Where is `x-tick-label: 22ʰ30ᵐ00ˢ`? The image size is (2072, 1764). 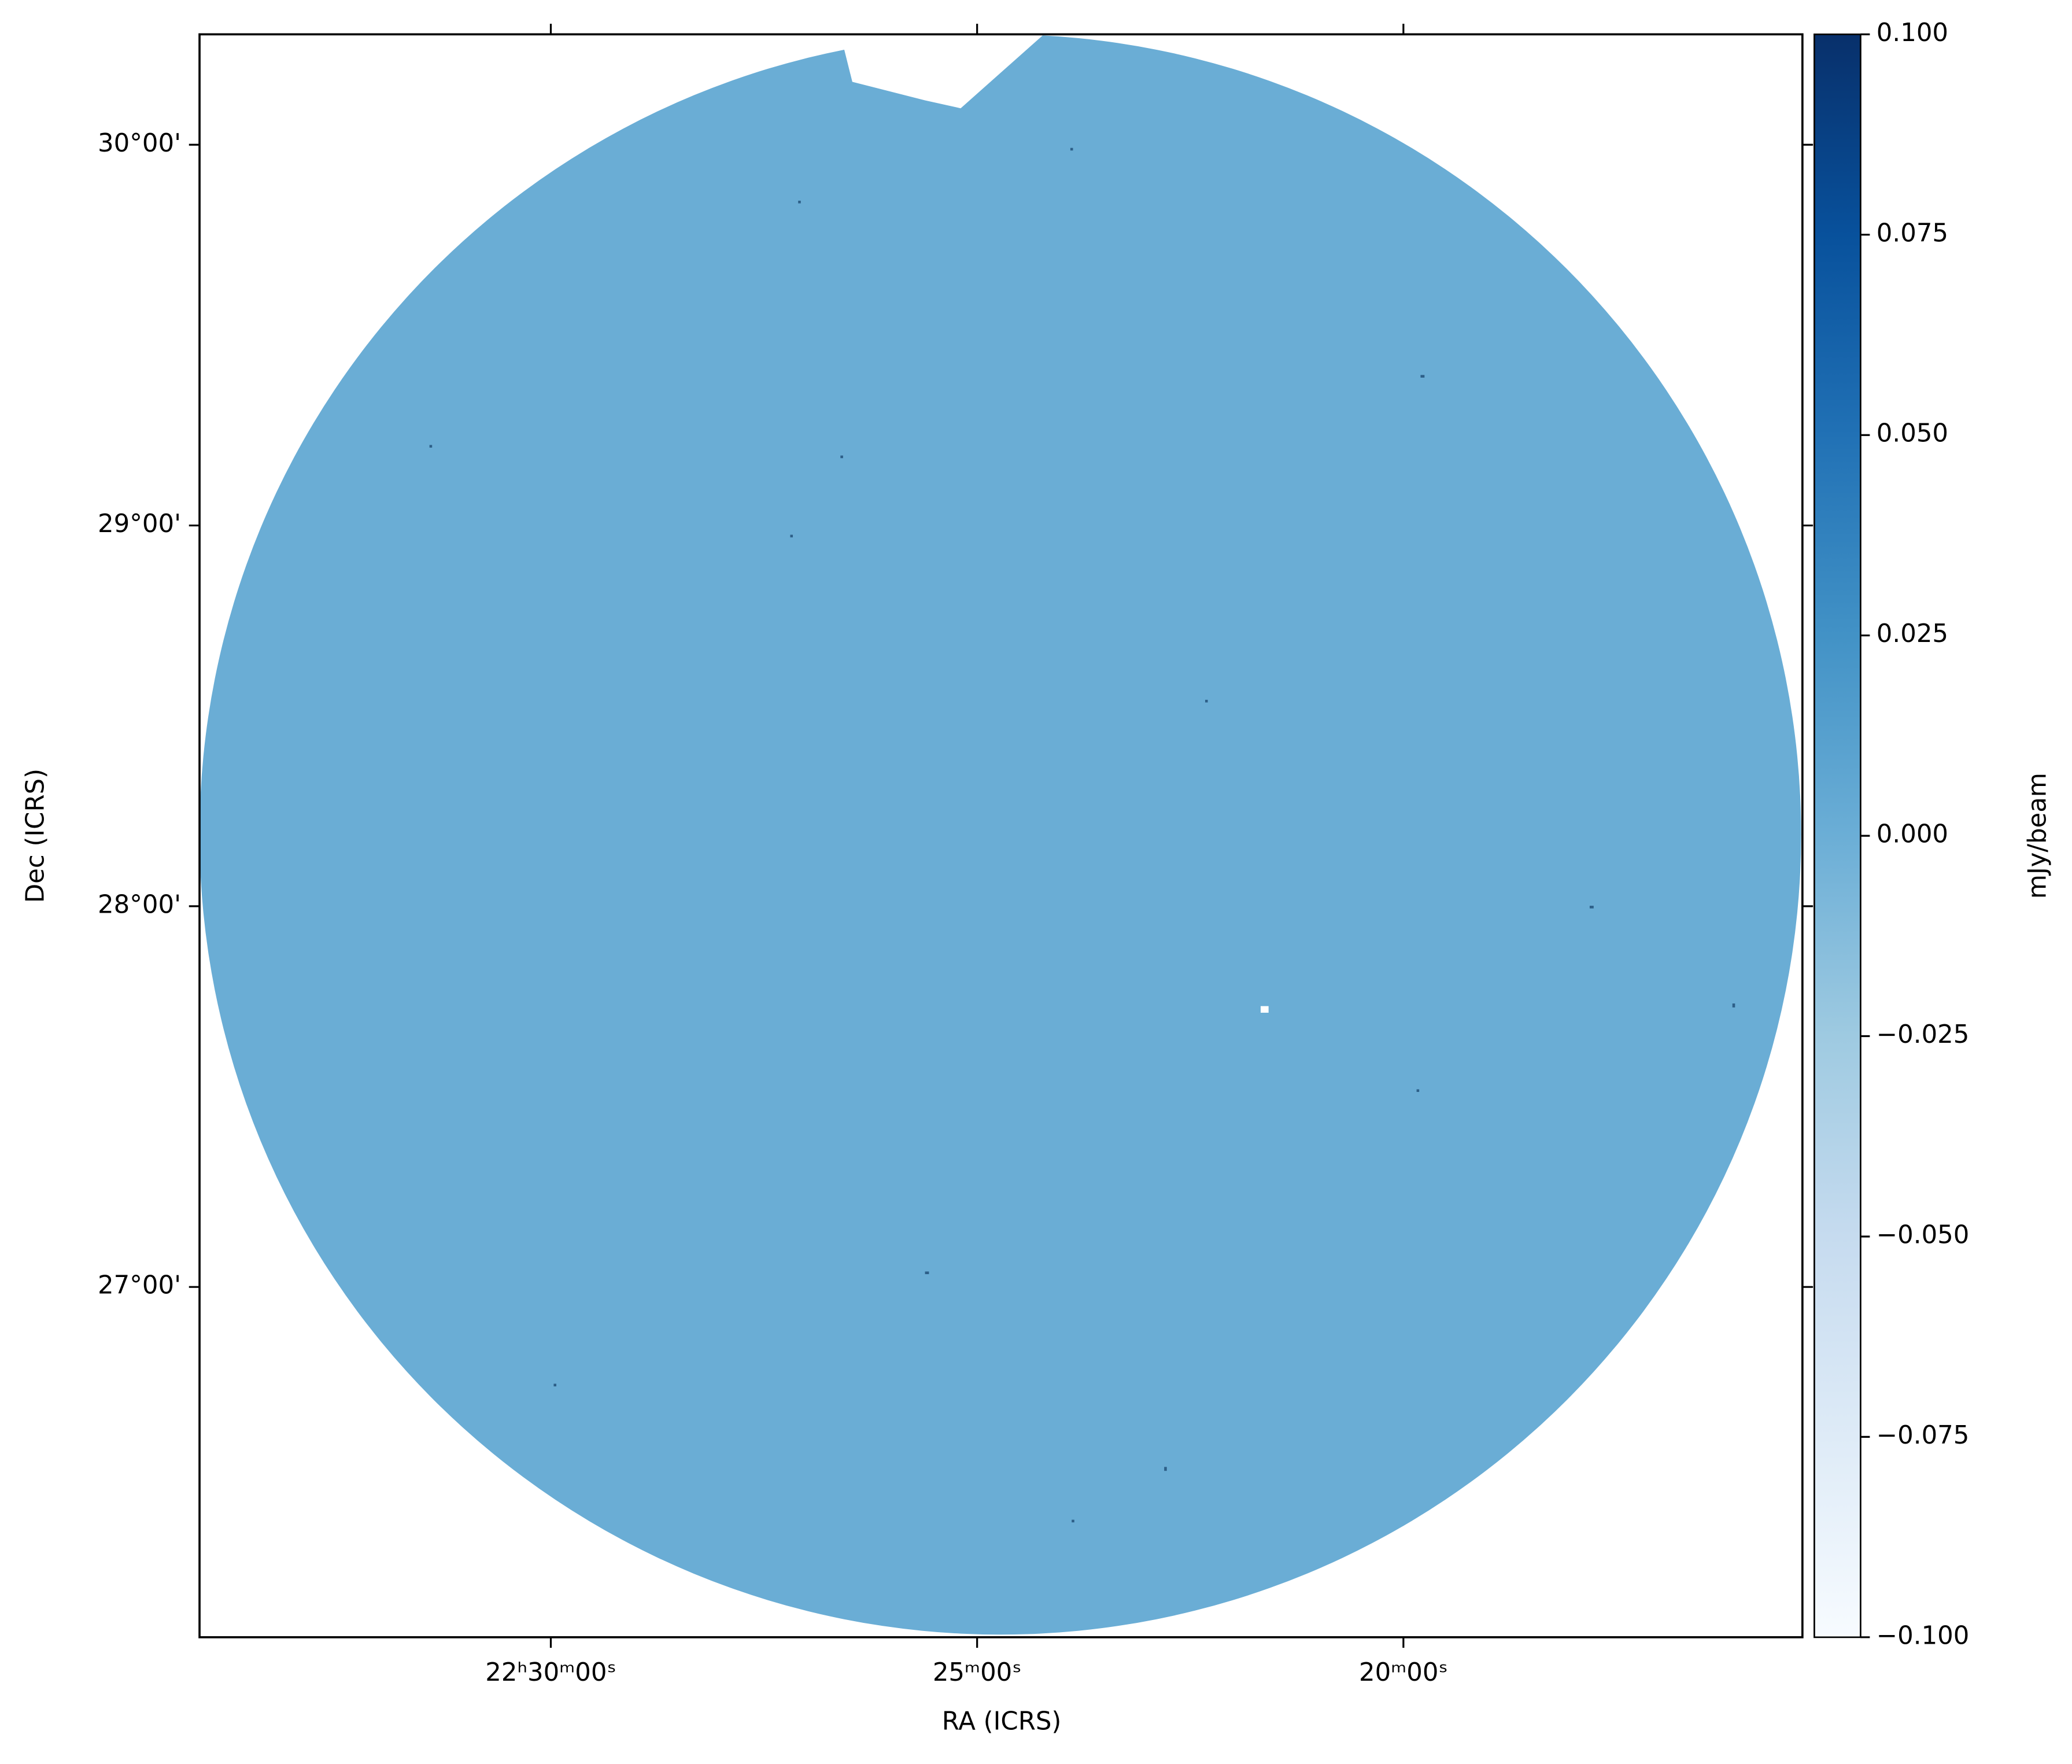 x-tick-label: 22ʰ30ᵐ00ˢ is located at coordinates (550, 1673).